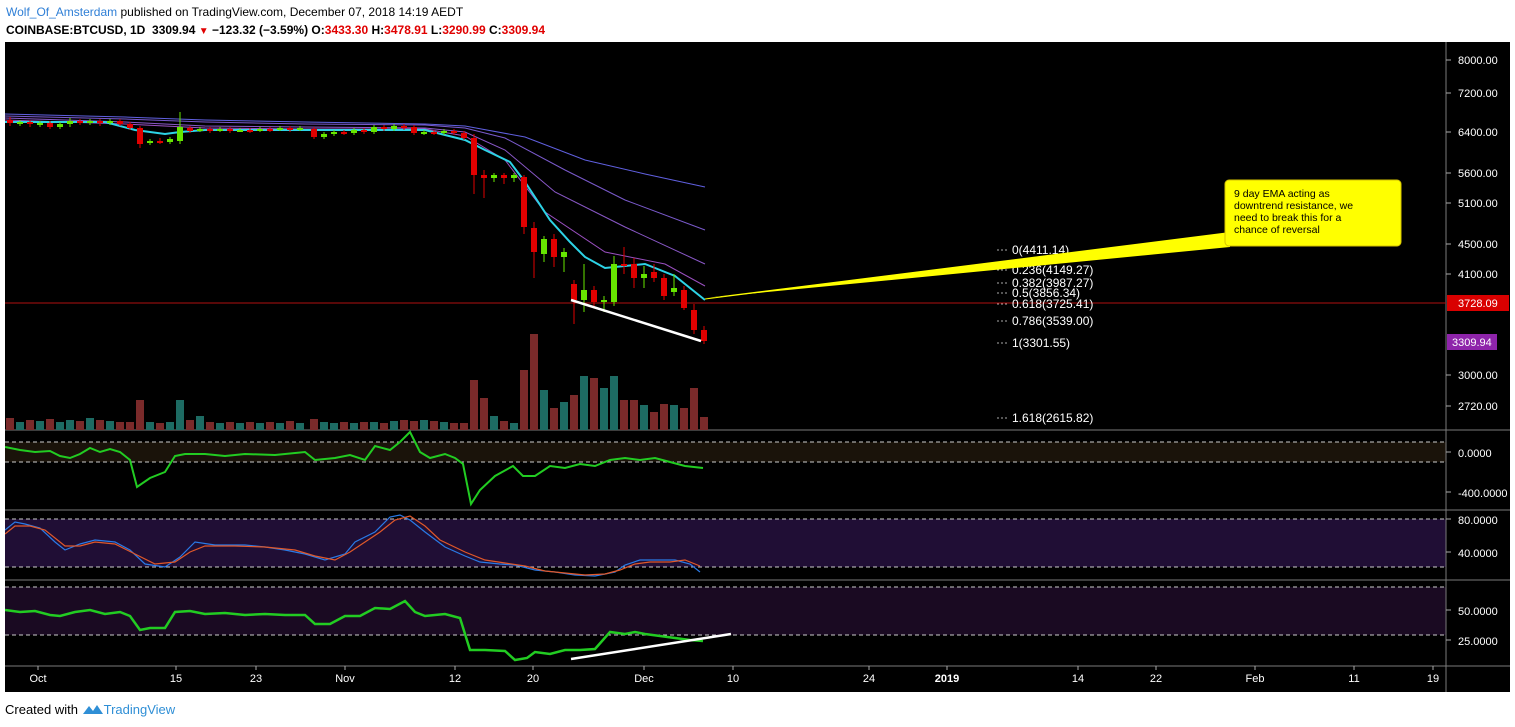 Image resolution: width=1515 pixels, height=727 pixels. Describe the element at coordinates (357, 382) in the screenshot. I see `volume-bars` at that location.